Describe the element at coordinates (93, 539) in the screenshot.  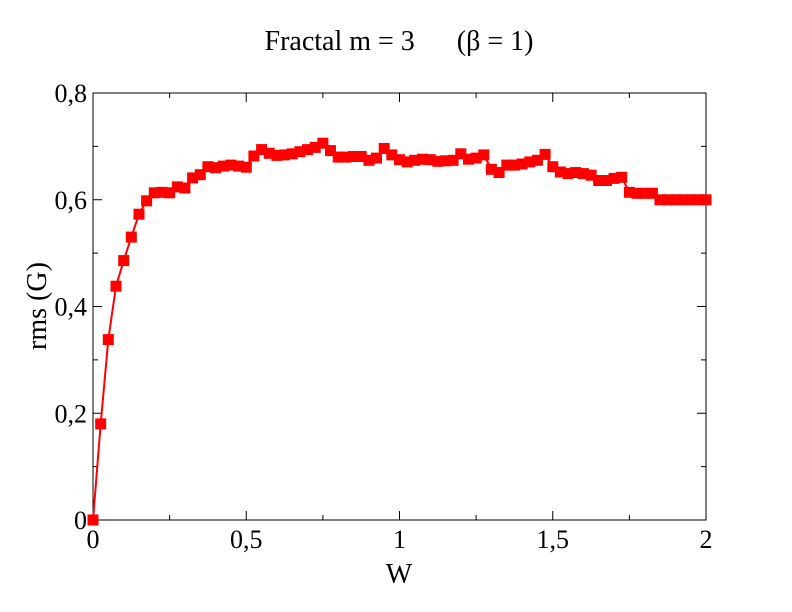
I see `x-tick-label: 0` at that location.